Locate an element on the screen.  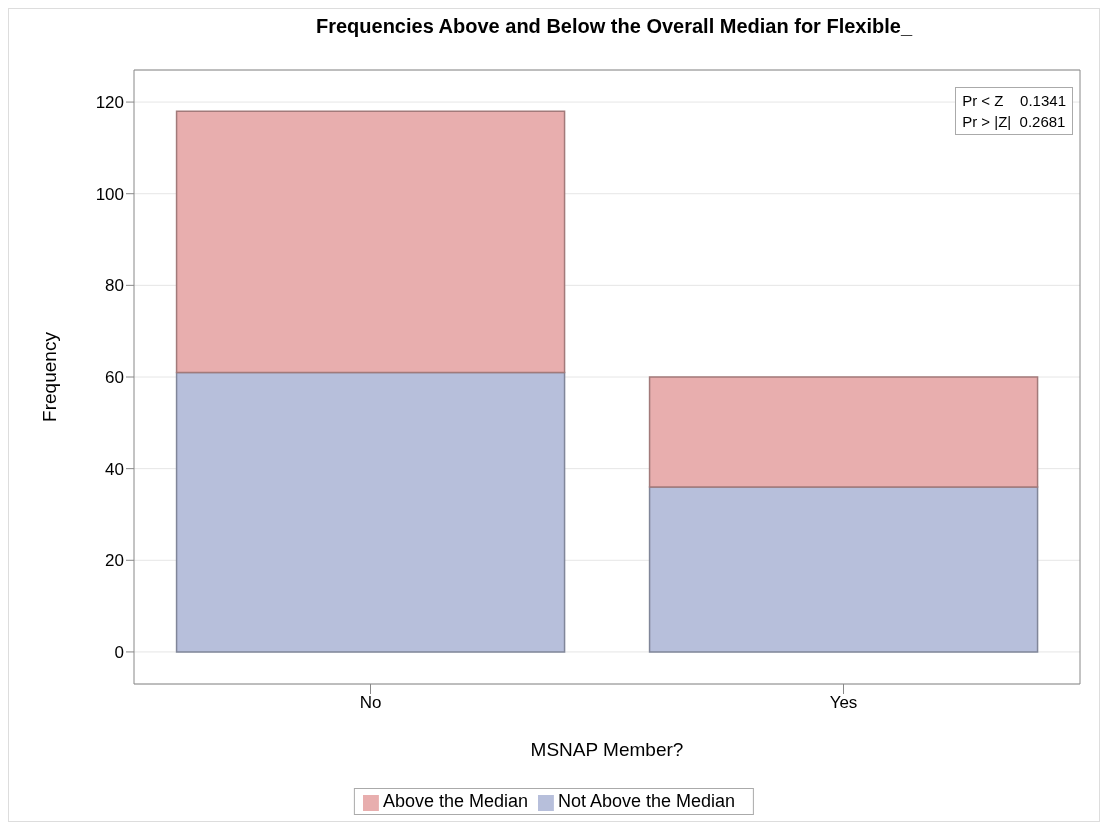
legend-label: Above the Median is located at coordinates (455, 801).